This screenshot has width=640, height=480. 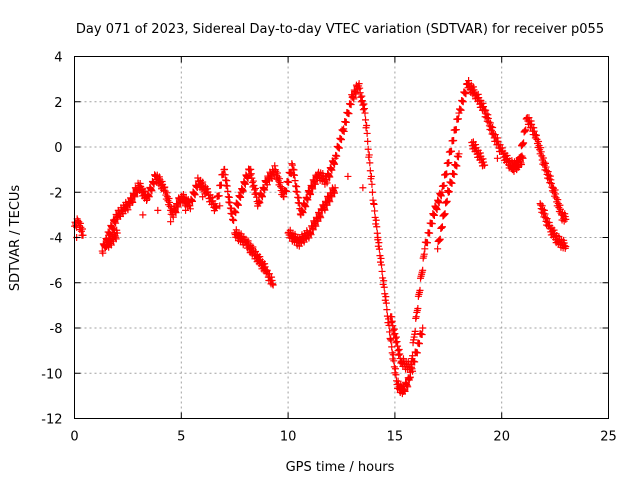 What do you see at coordinates (15, 238) in the screenshot?
I see `y-axis-label: SDTVAR / TECUs` at bounding box center [15, 238].